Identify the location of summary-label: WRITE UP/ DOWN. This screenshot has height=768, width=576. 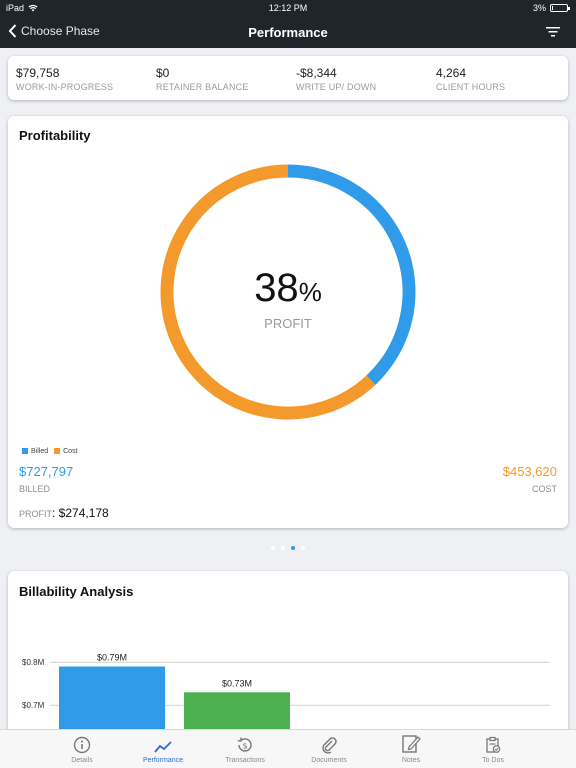
(336, 87).